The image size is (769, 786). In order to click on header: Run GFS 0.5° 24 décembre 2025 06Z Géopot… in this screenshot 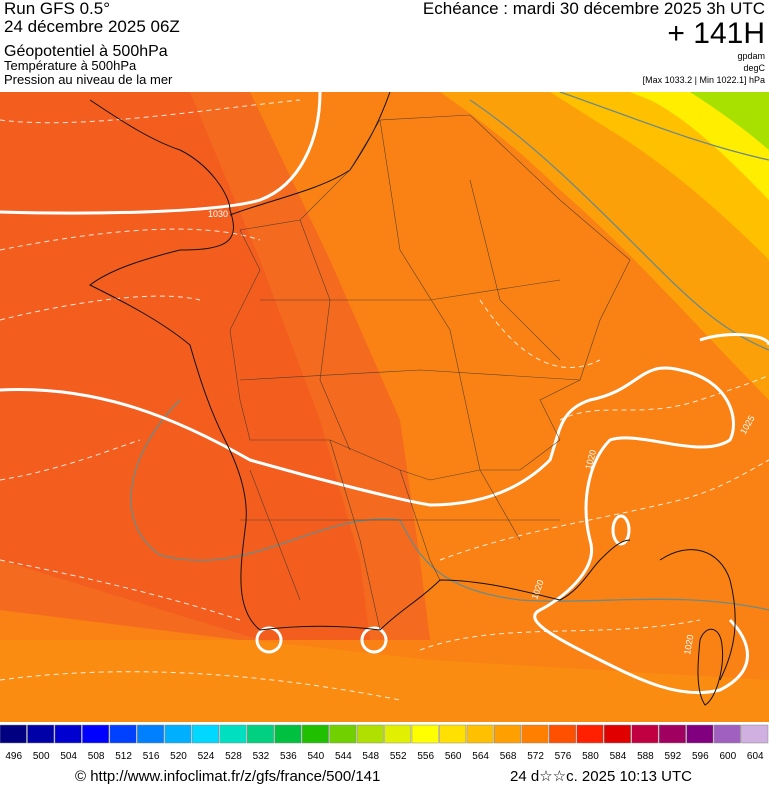, I will do `click(385, 43)`.